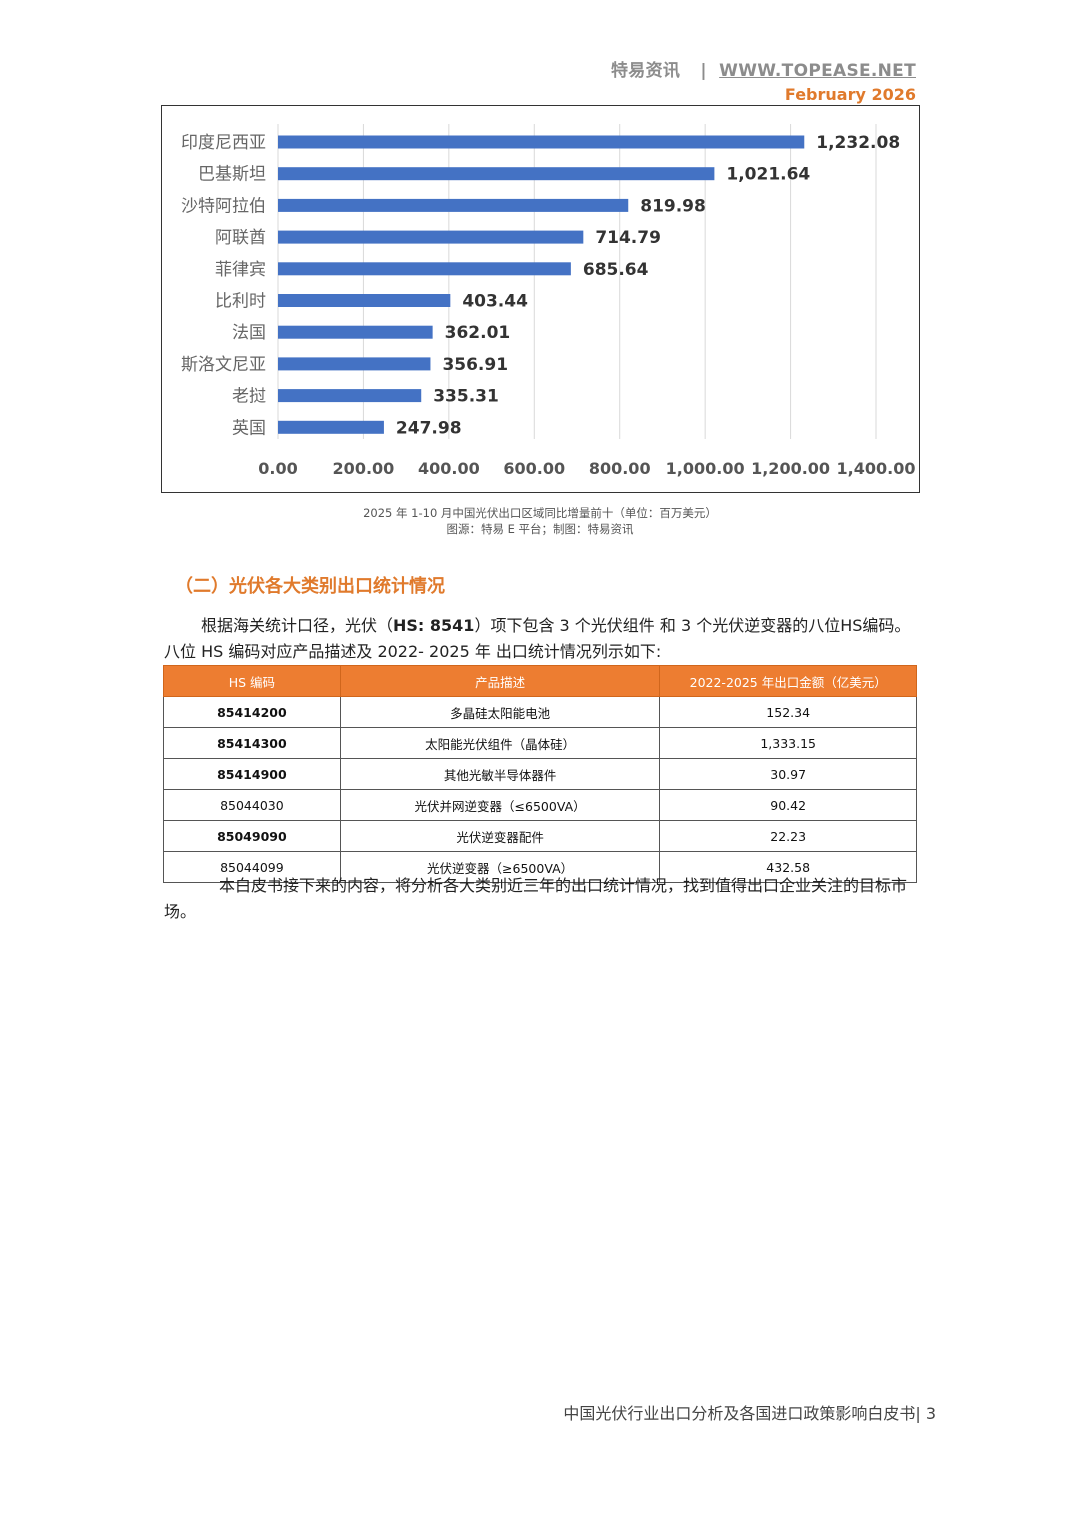  Describe the element at coordinates (790, 468) in the screenshot. I see `x-tick-label: 1,200.00` at that location.